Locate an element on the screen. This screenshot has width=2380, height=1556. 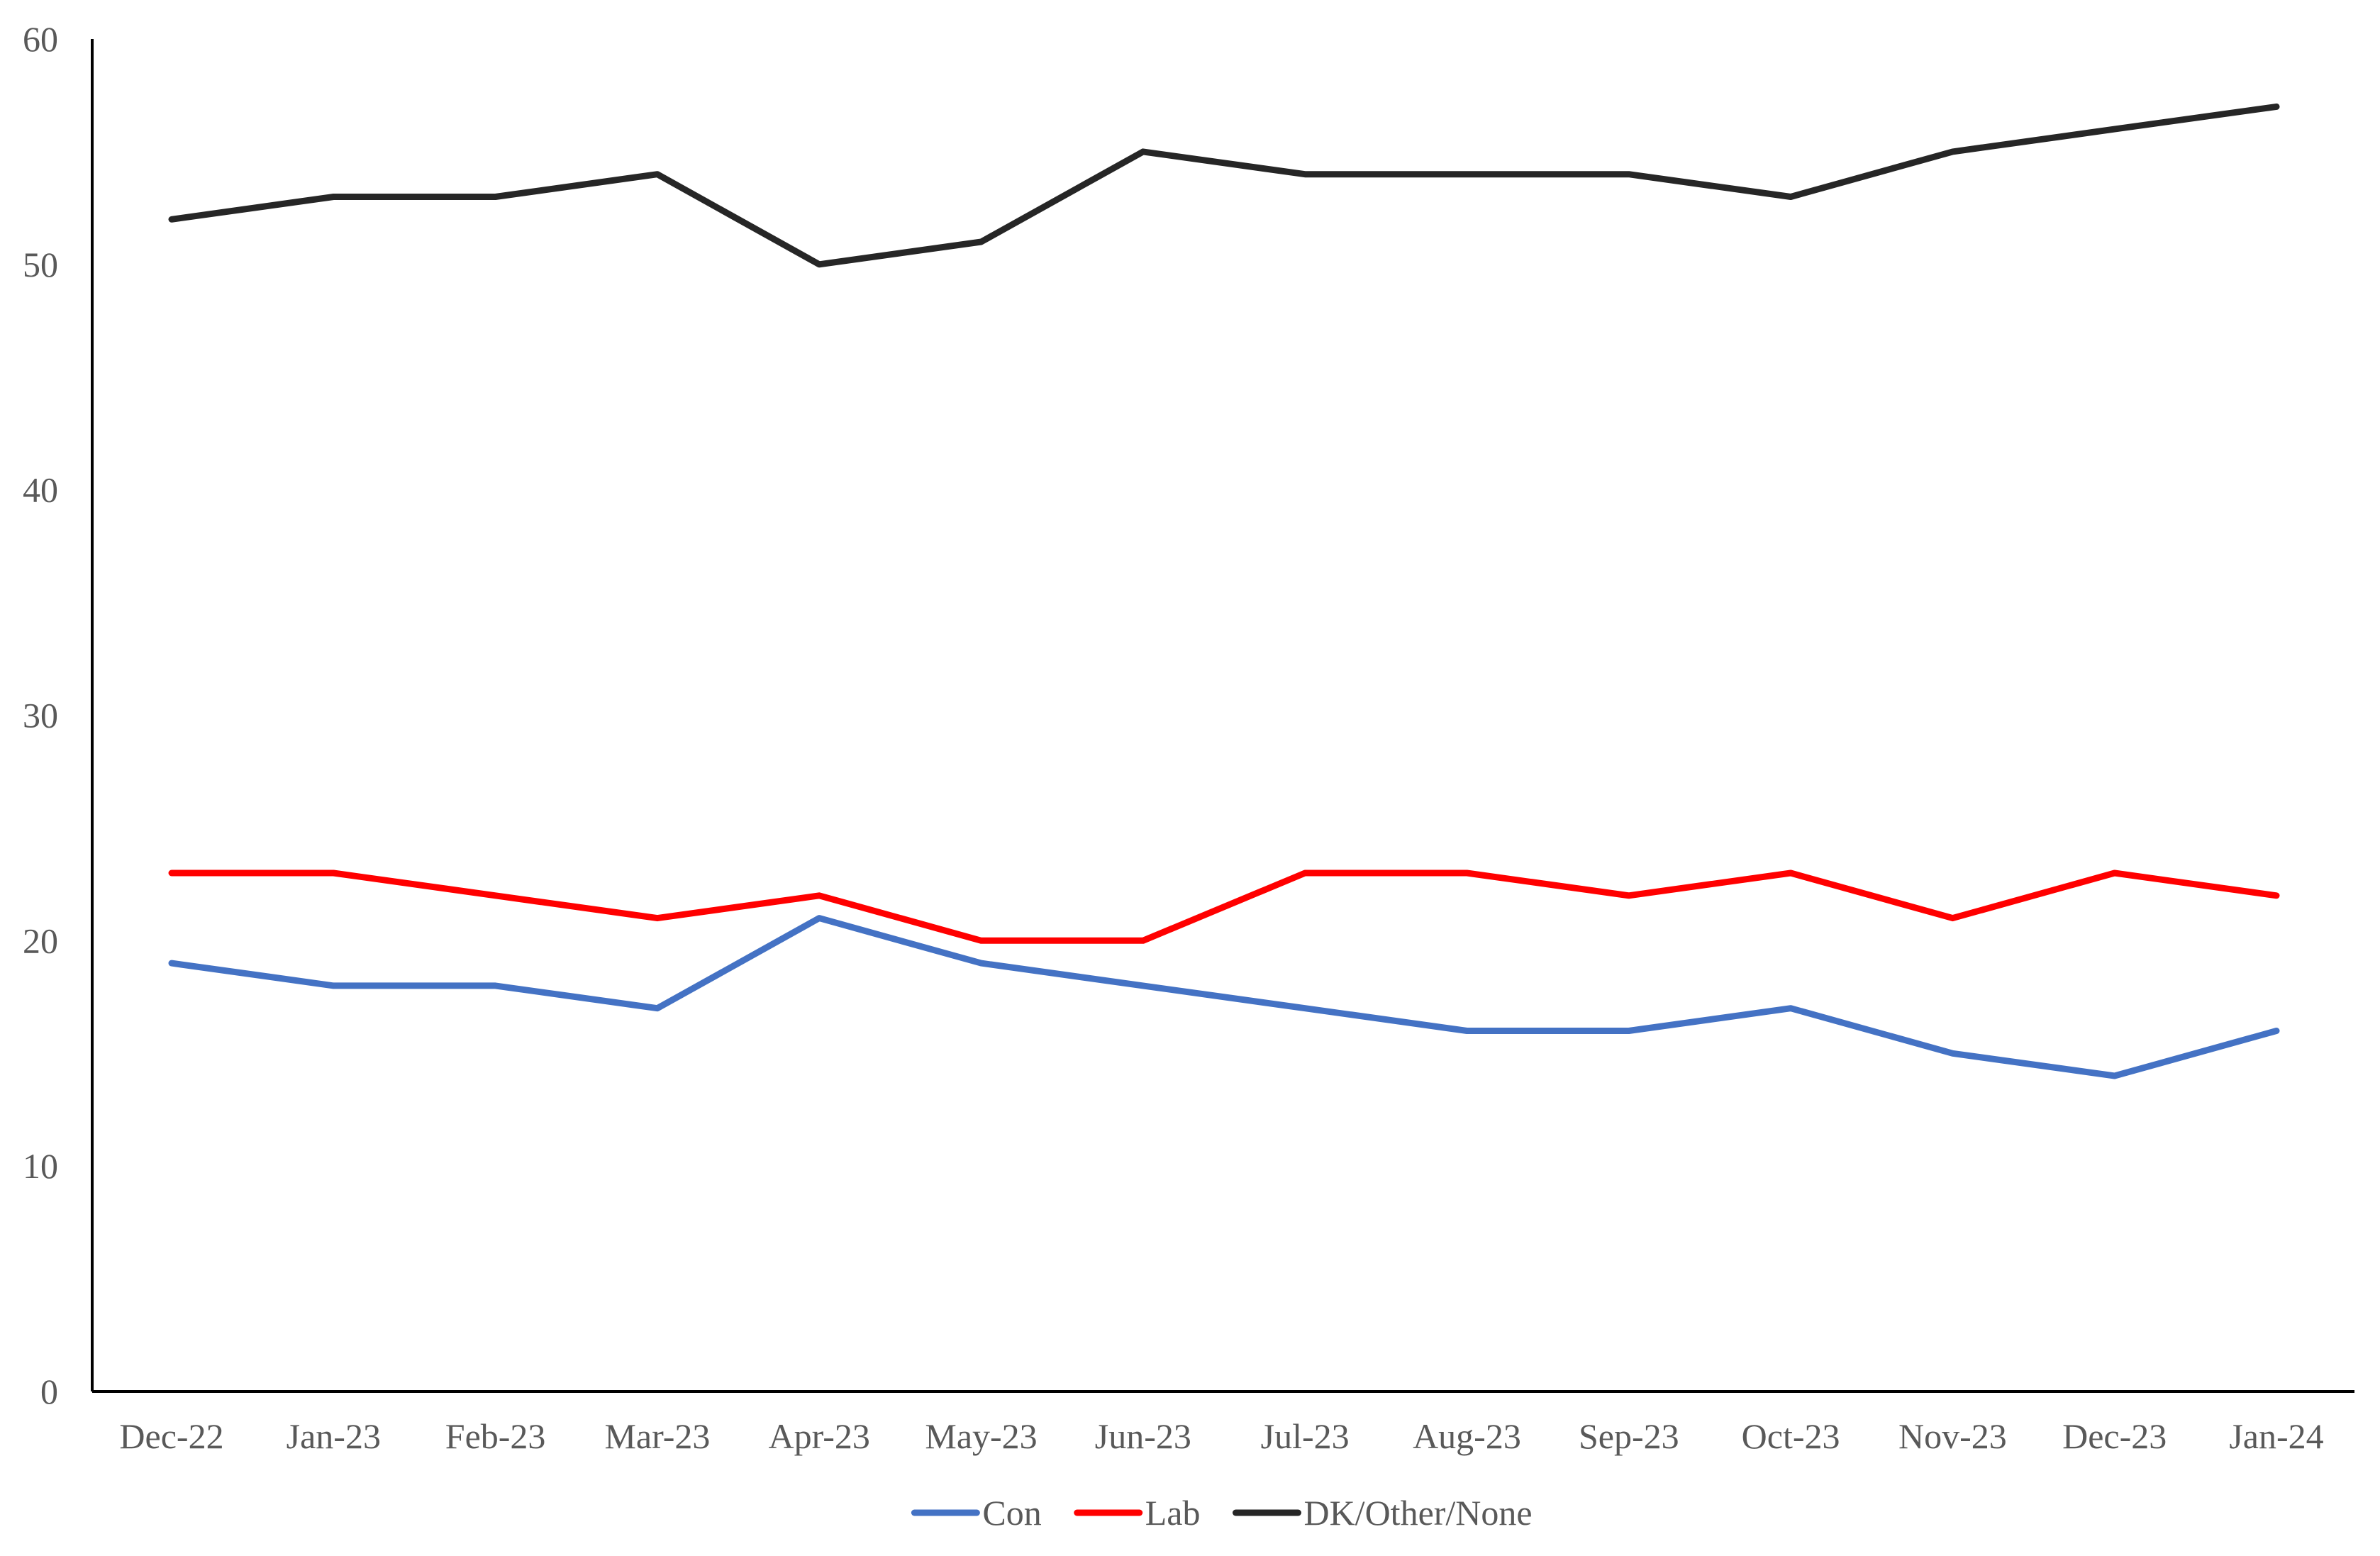
x-tick-label-aug-23: Aug-23 is located at coordinates (1467, 1436).